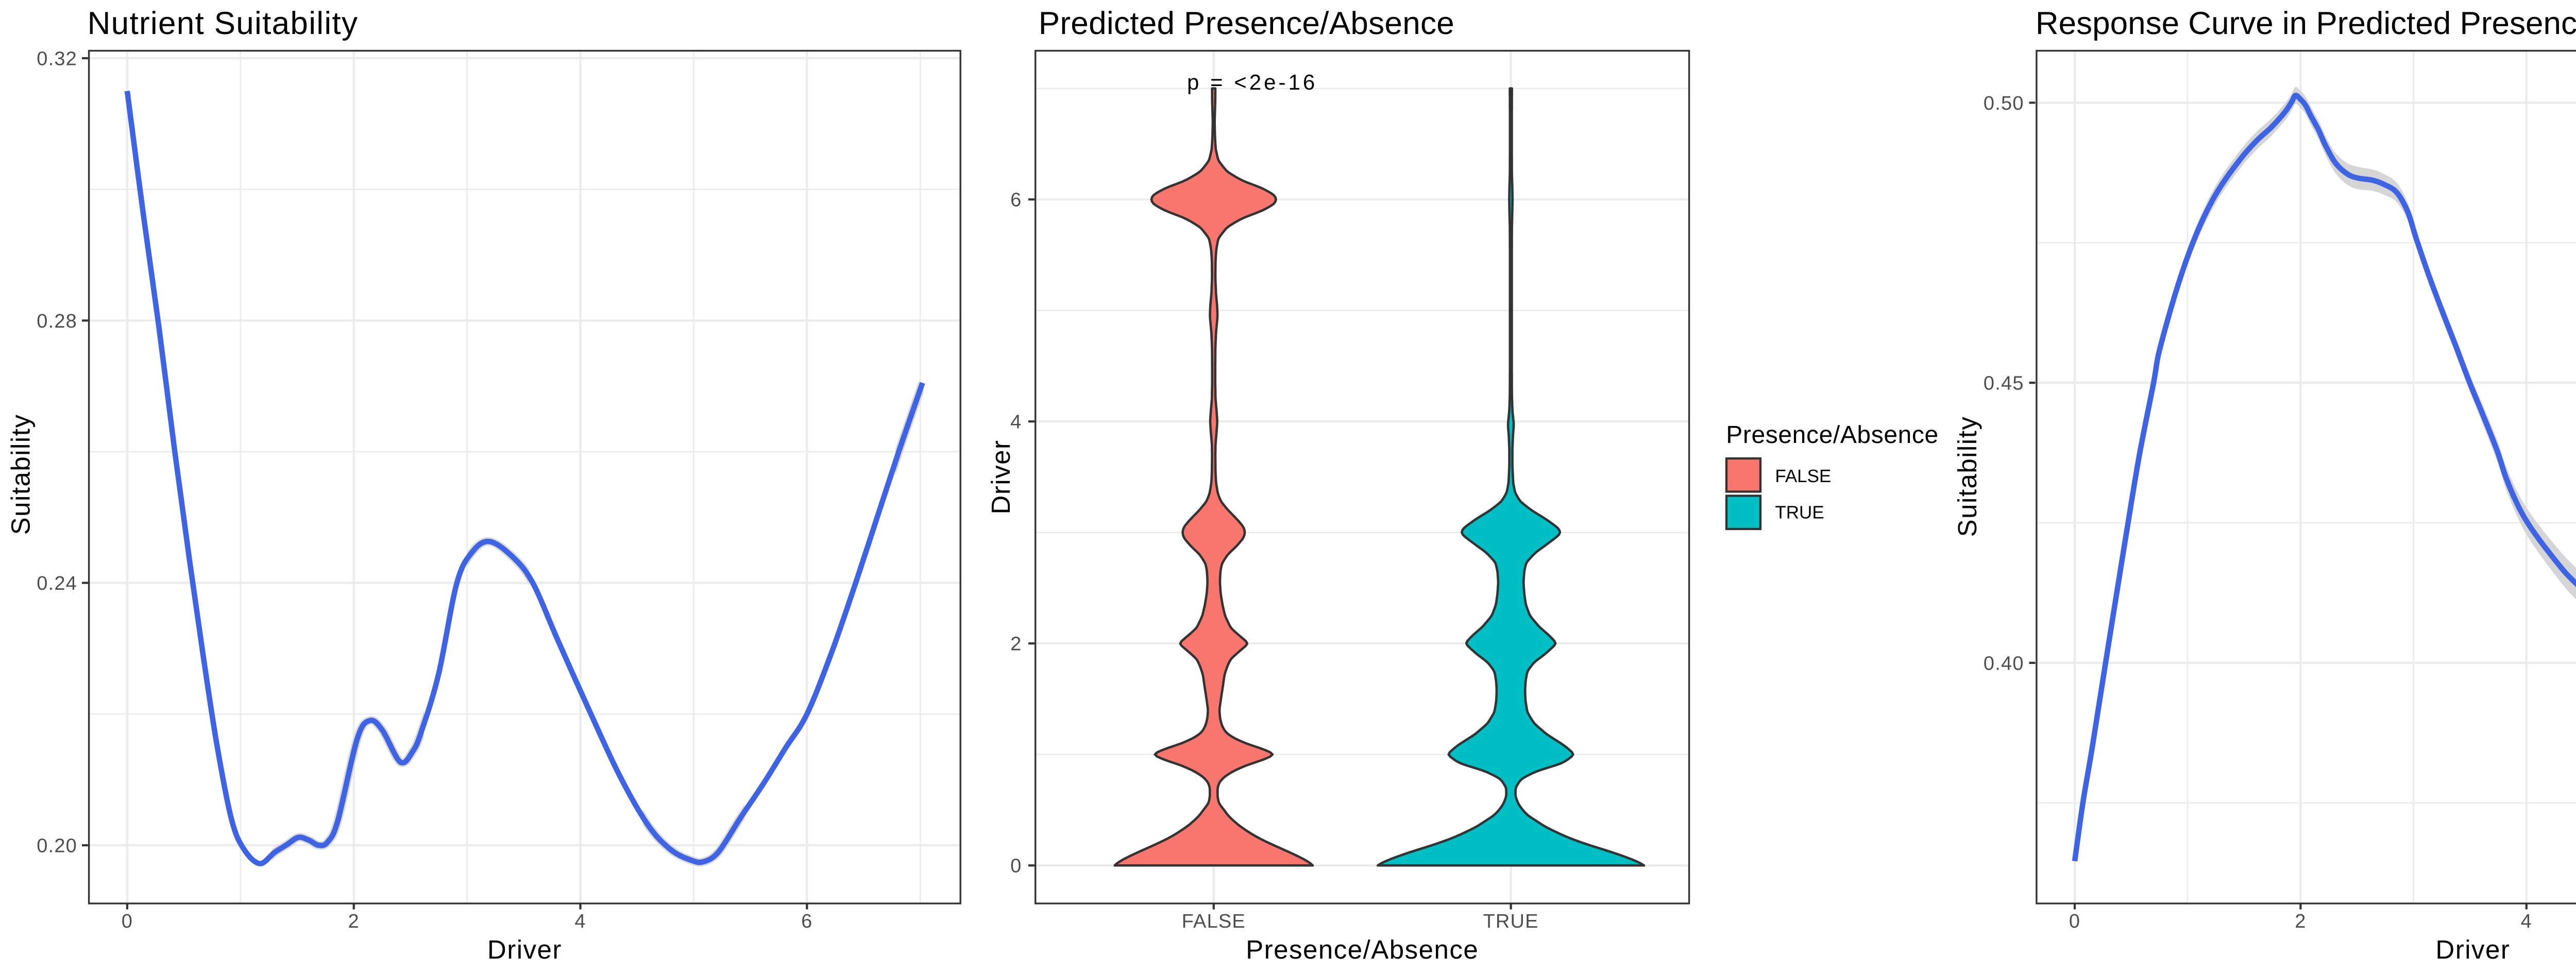  I want to click on svg-text: 0.20, so click(57, 846).